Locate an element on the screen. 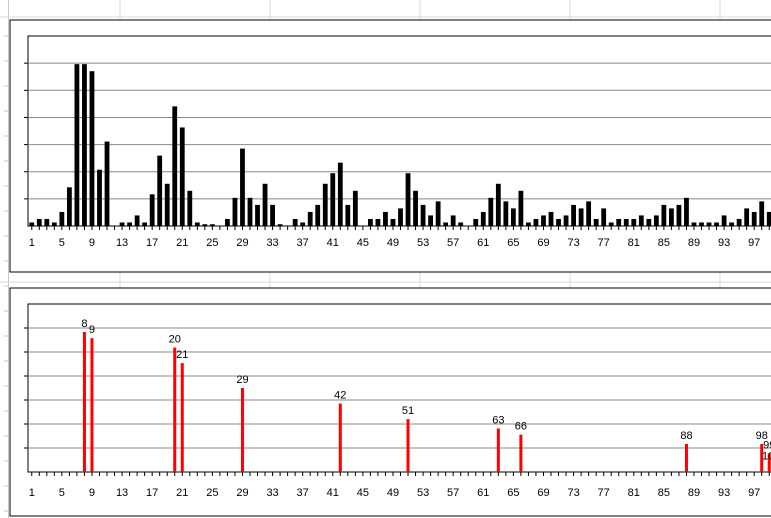  data-label: 88 is located at coordinates (686, 436).